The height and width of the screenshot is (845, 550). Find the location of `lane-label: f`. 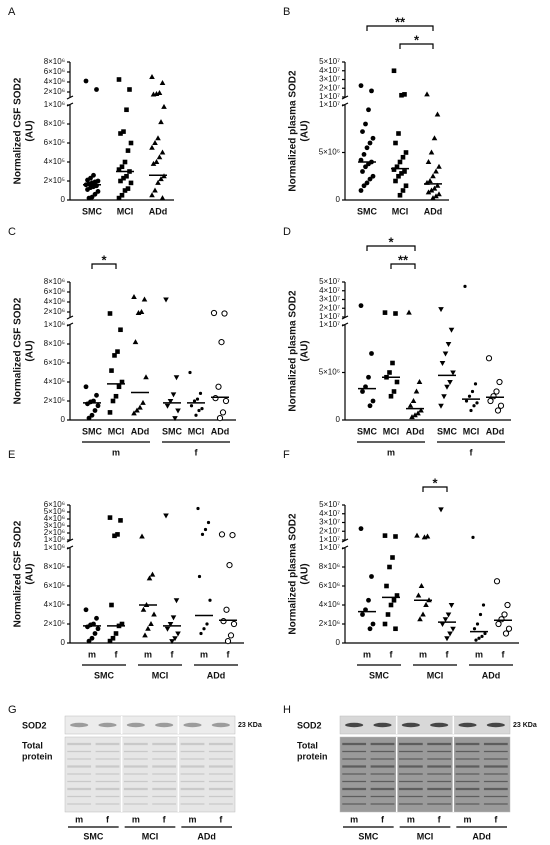

lane-label: f is located at coordinates (165, 819).